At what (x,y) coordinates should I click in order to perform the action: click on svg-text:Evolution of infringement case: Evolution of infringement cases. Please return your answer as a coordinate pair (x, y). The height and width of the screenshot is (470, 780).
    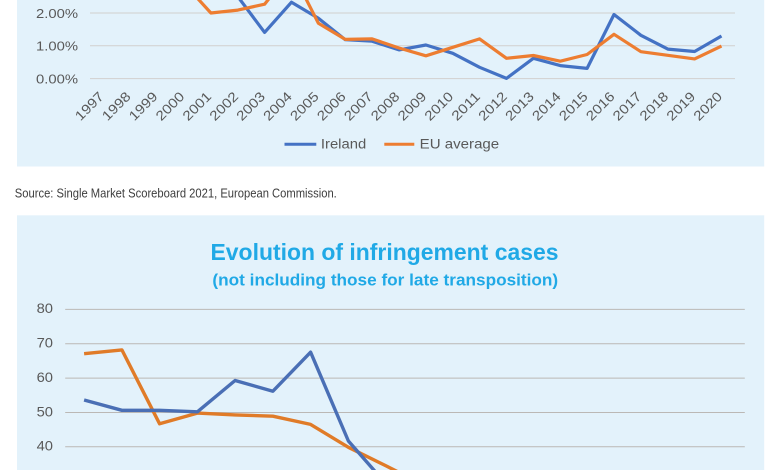
    Looking at the image, I should click on (385, 252).